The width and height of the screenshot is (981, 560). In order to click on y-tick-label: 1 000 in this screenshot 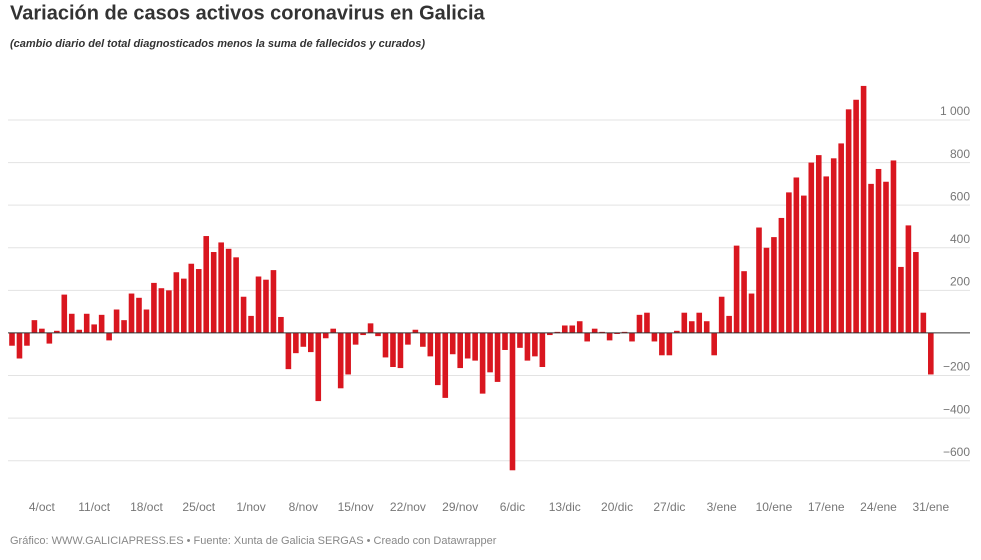, I will do `click(955, 111)`.